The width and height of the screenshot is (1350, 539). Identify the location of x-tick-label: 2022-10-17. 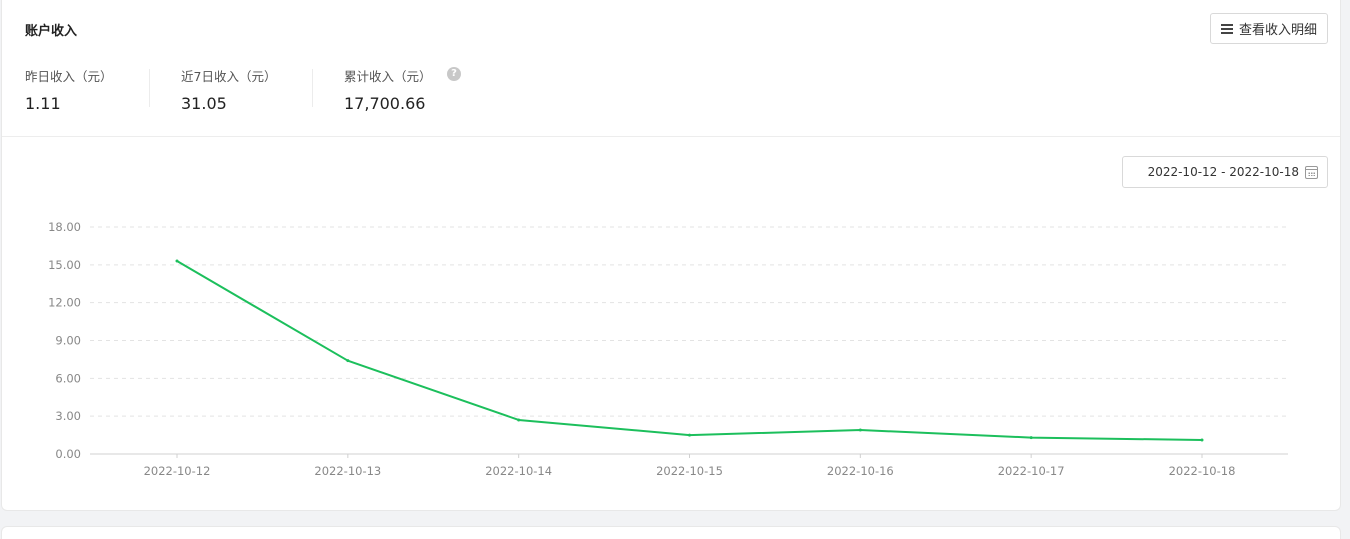
(1031, 471).